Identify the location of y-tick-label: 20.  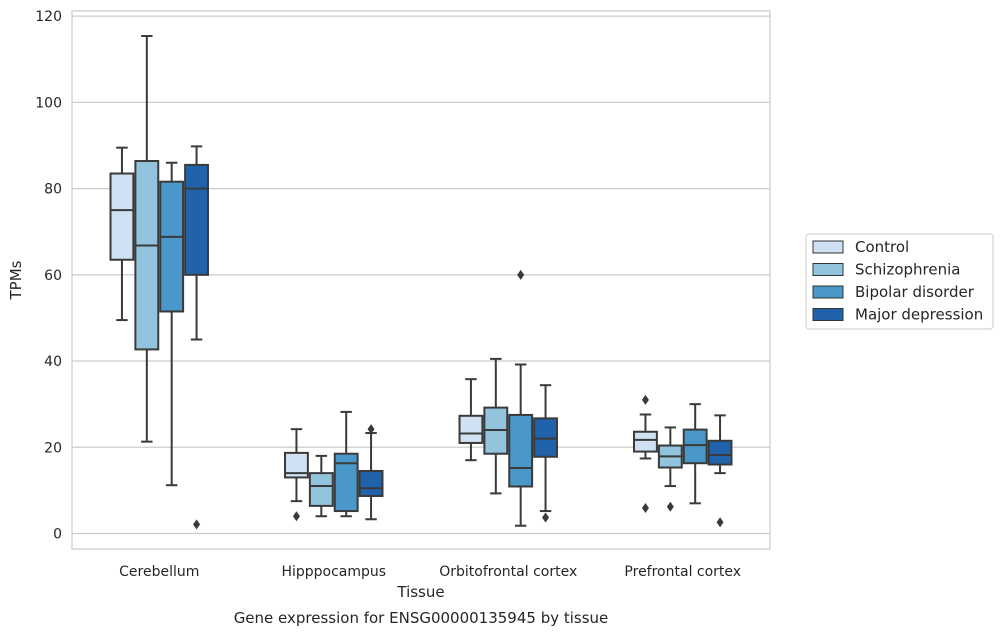
(53, 448).